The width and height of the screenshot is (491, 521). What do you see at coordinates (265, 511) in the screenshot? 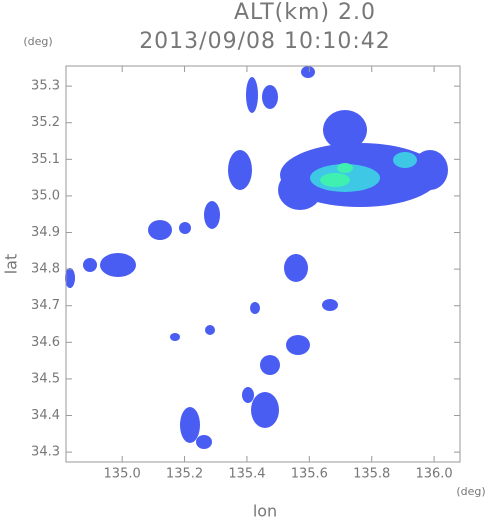
I see `x-axis-label: lon` at bounding box center [265, 511].